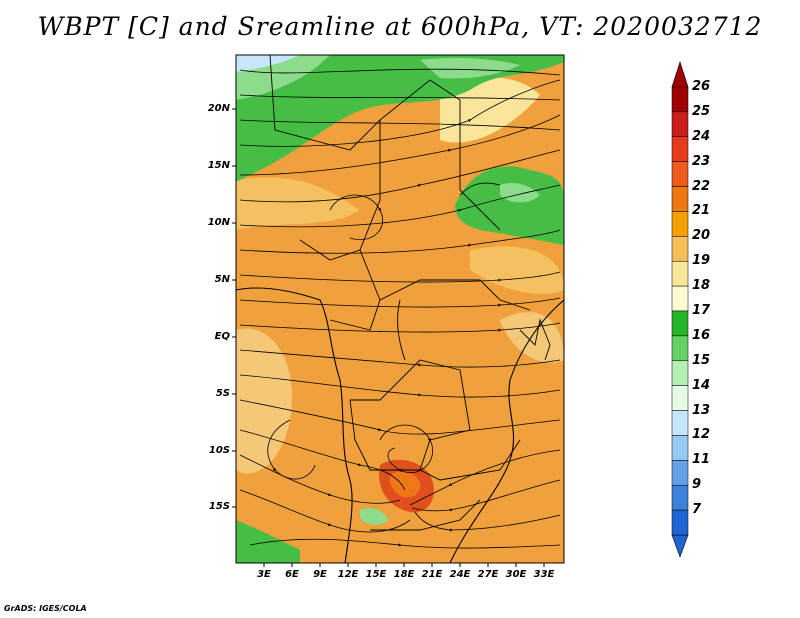  What do you see at coordinates (219, 450) in the screenshot?
I see `lat-label-10s: 10S` at bounding box center [219, 450].